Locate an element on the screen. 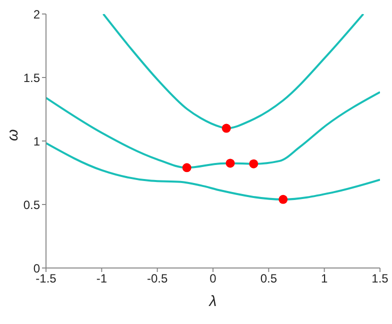 This screenshot has height=324, width=392. x-axis-title: λ is located at coordinates (212, 301).